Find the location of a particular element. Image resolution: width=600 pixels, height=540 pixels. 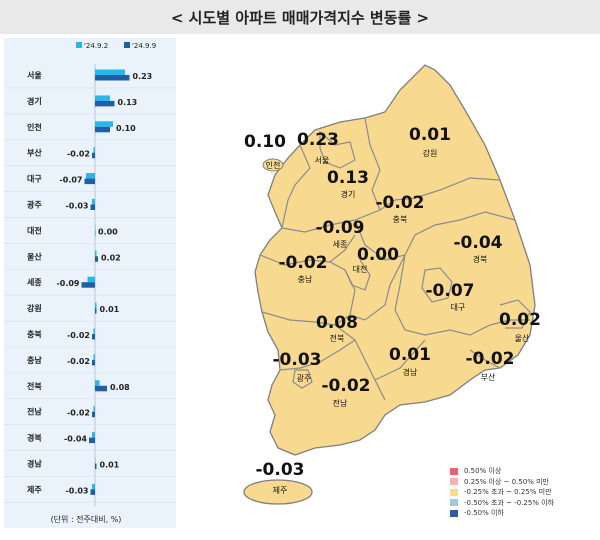

value-label: 0.23 is located at coordinates (143, 76).